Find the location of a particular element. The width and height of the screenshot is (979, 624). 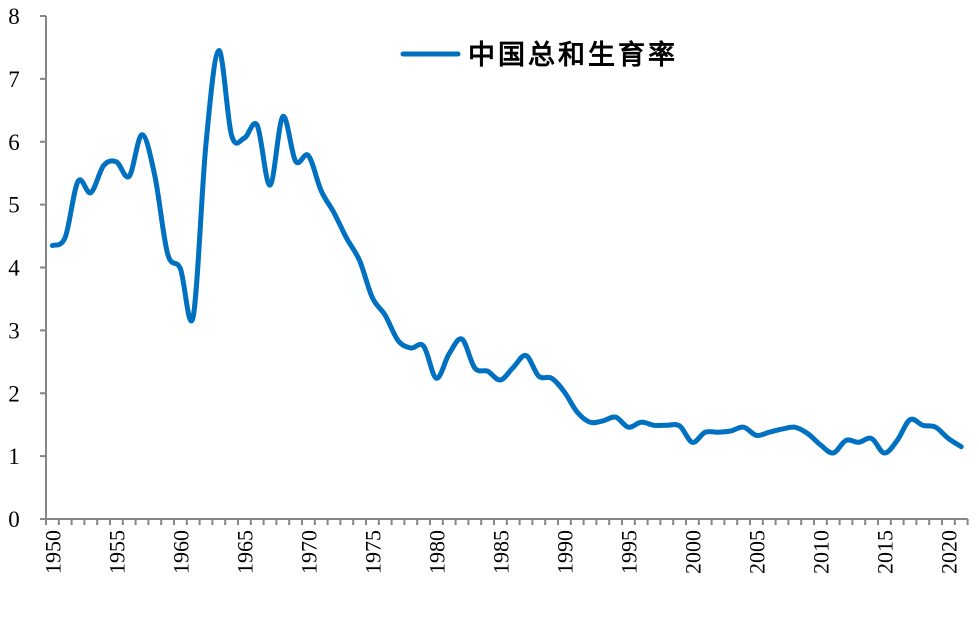

y-tick-label: 5 is located at coordinates (14, 205).